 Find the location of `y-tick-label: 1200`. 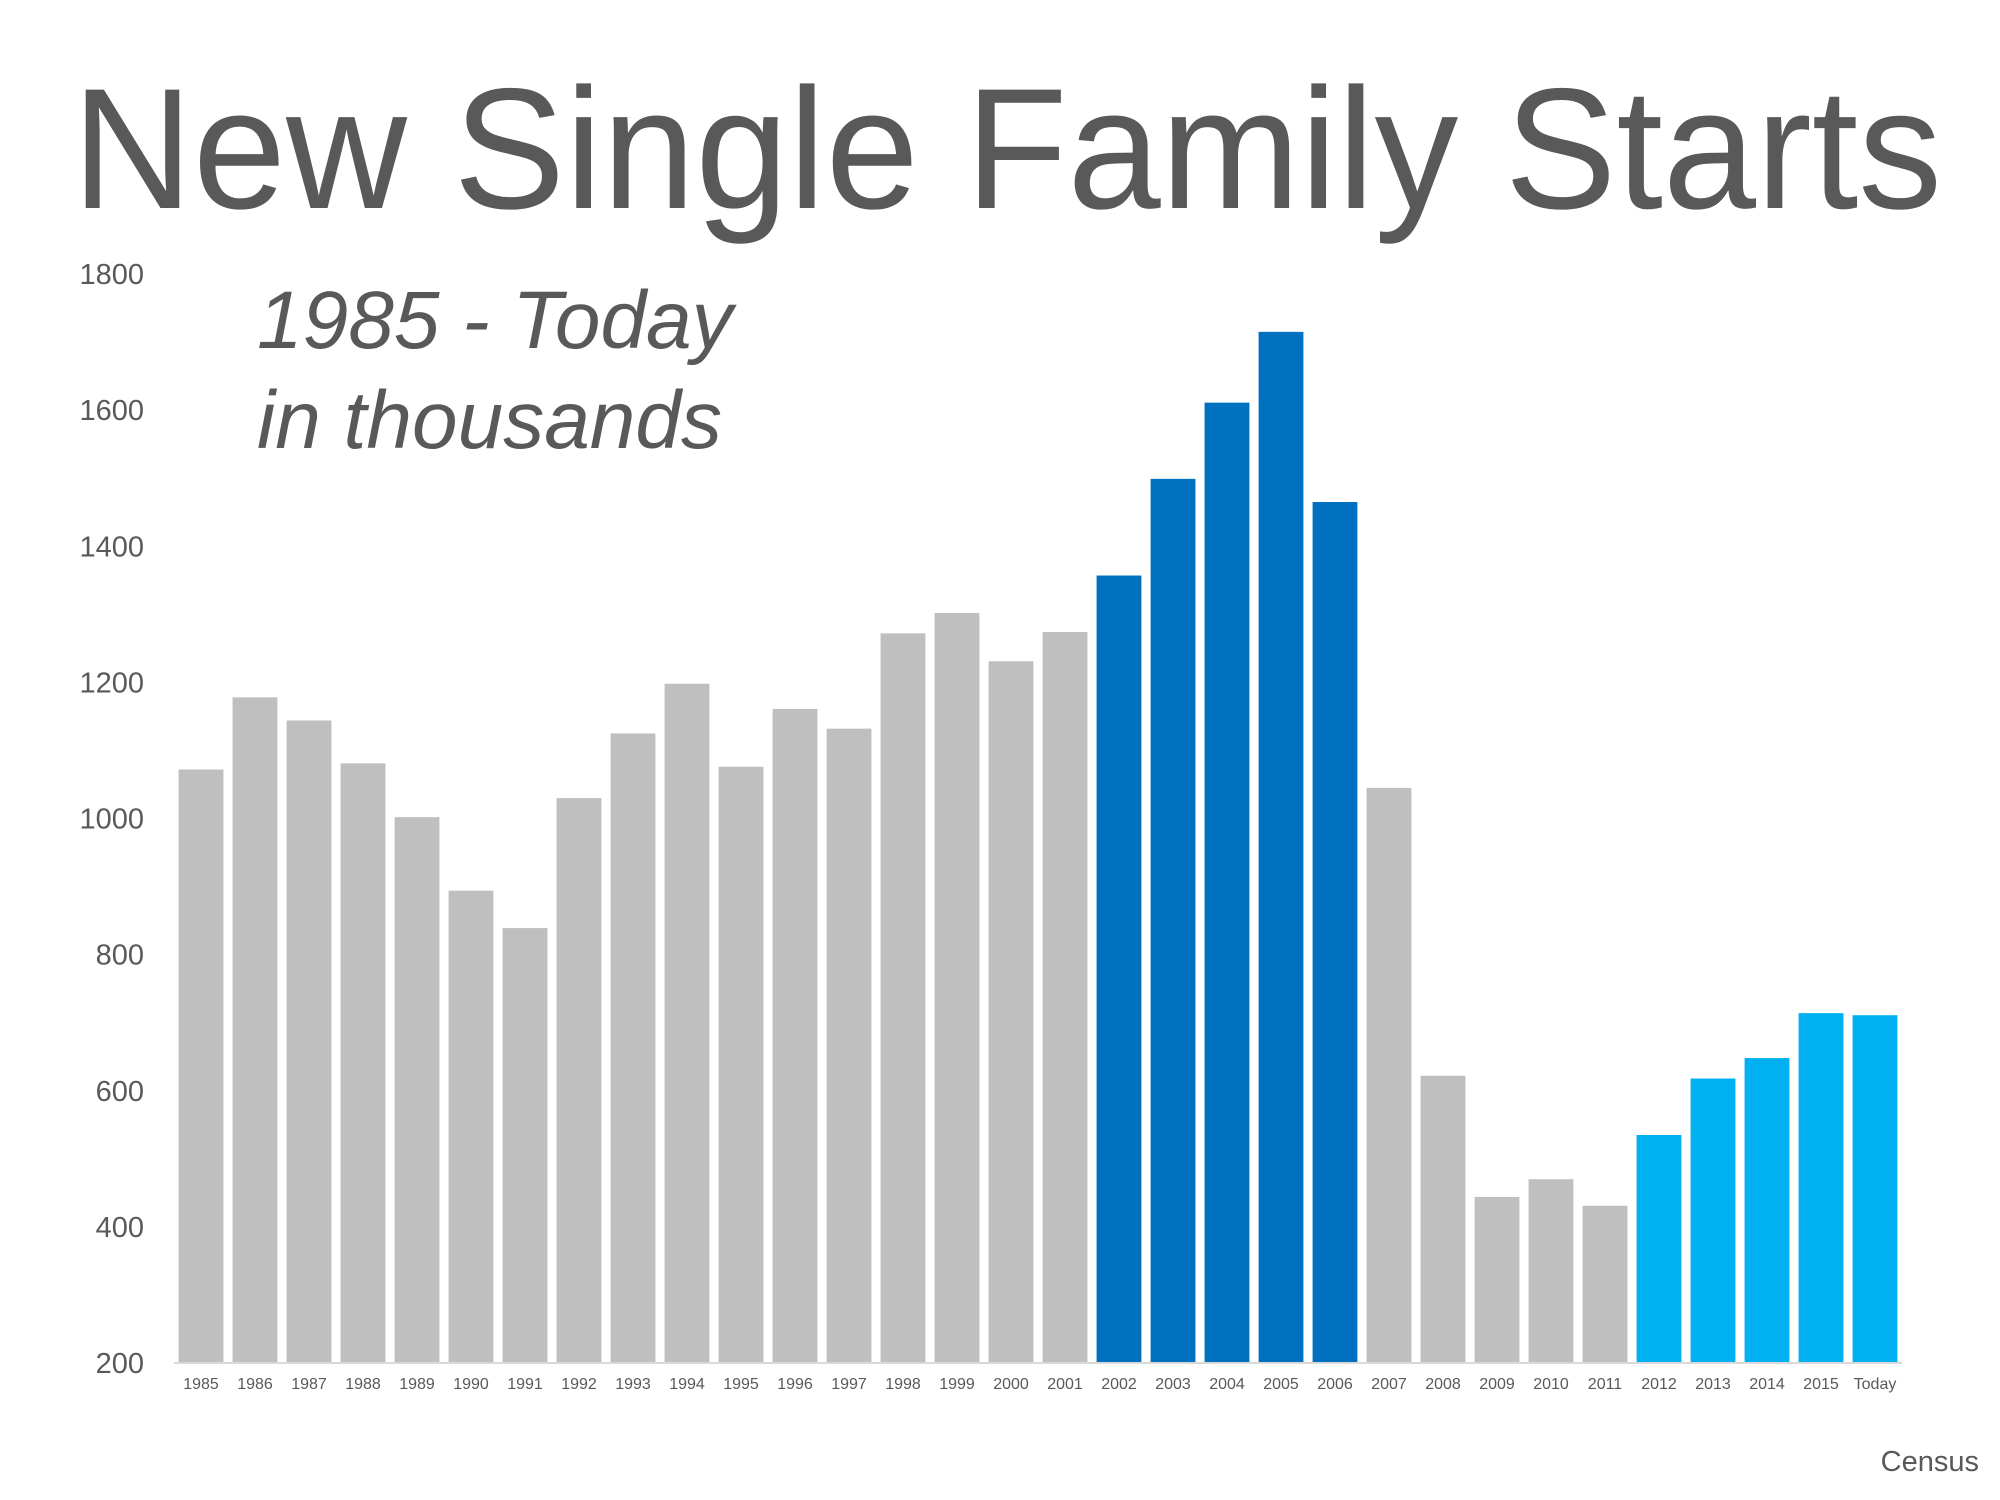

y-tick-label: 1200 is located at coordinates (111, 683).